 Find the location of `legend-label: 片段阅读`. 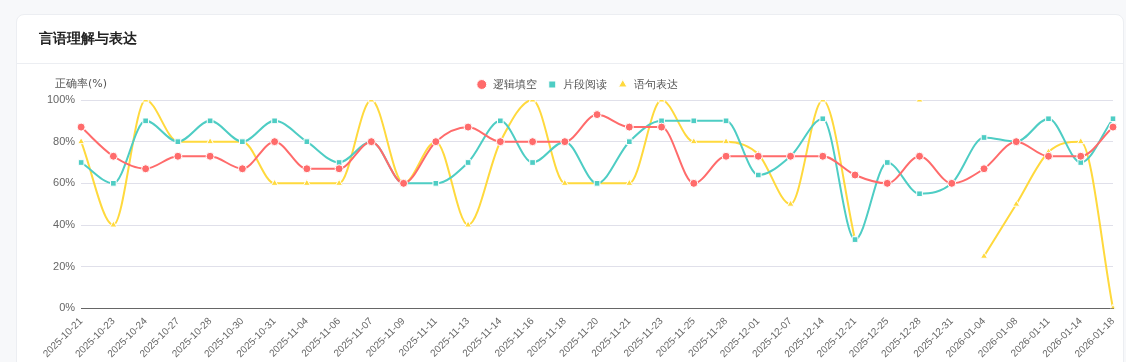

legend-label: 片段阅读 is located at coordinates (585, 83).